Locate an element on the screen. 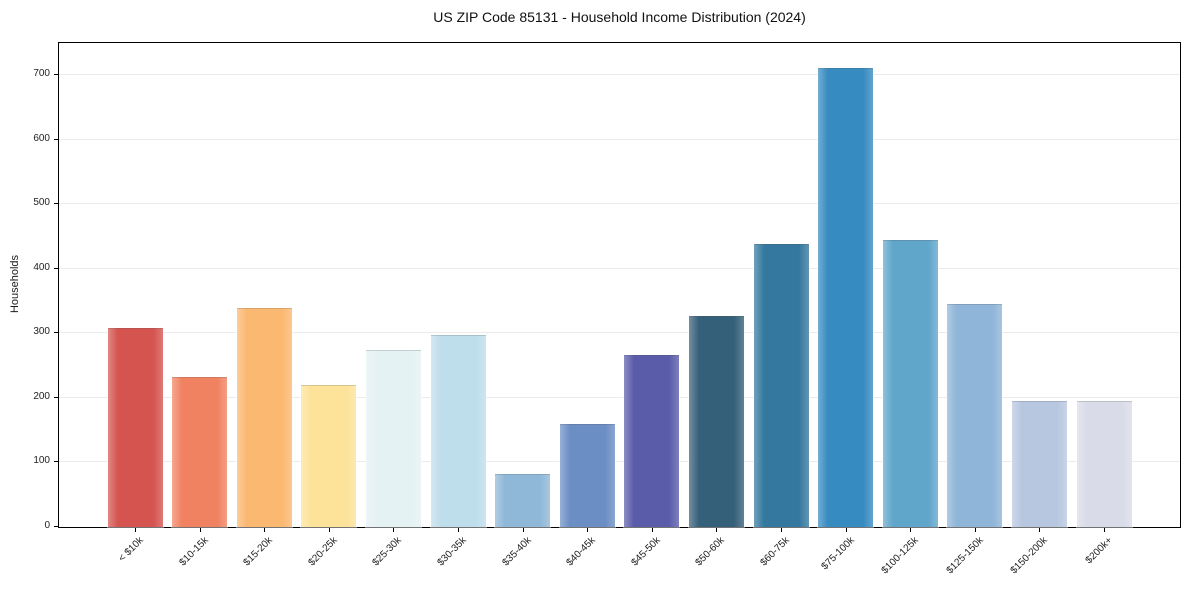  x-tick-label: $25-30k is located at coordinates (387, 552).